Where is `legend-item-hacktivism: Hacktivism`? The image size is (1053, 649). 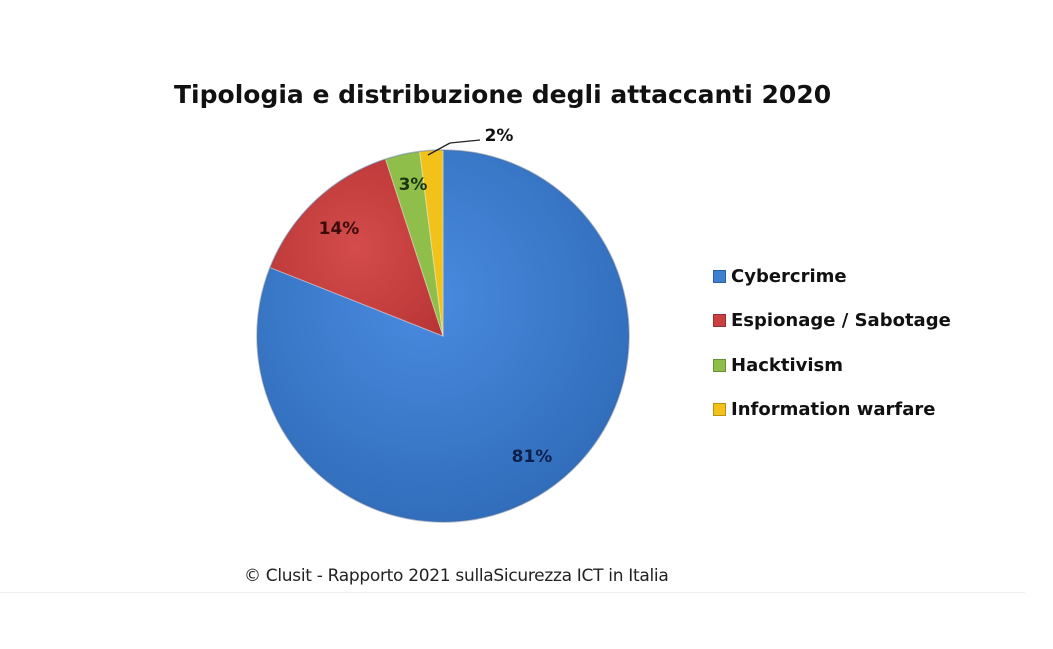 legend-item-hacktivism: Hacktivism is located at coordinates (832, 365).